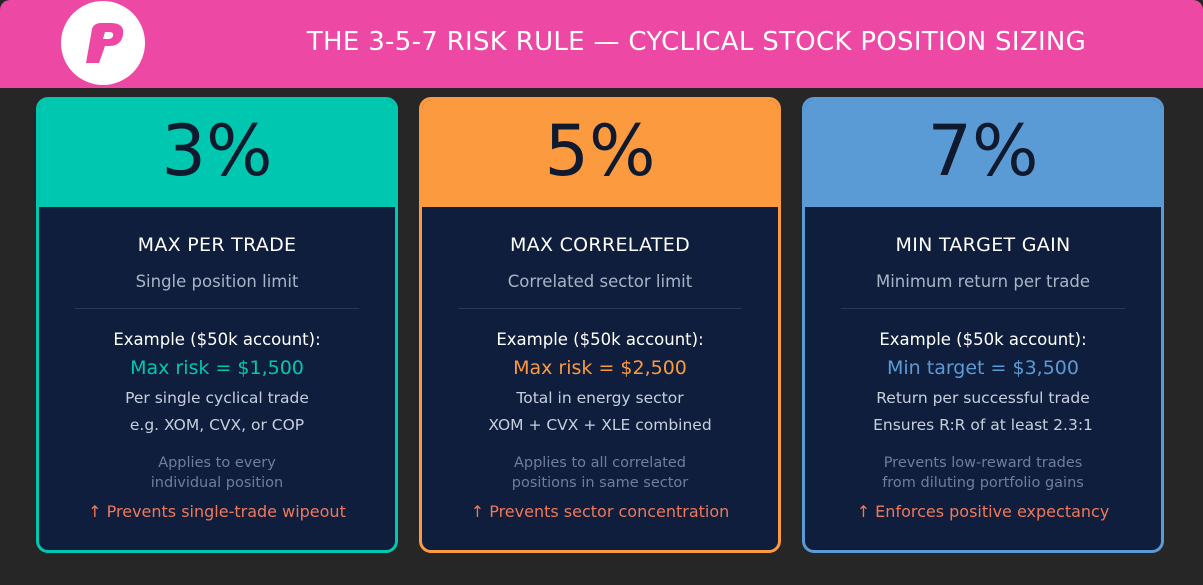 The image size is (1203, 585). Describe the element at coordinates (982, 368) in the screenshot. I see `example-value: Min target = $3,500` at that location.